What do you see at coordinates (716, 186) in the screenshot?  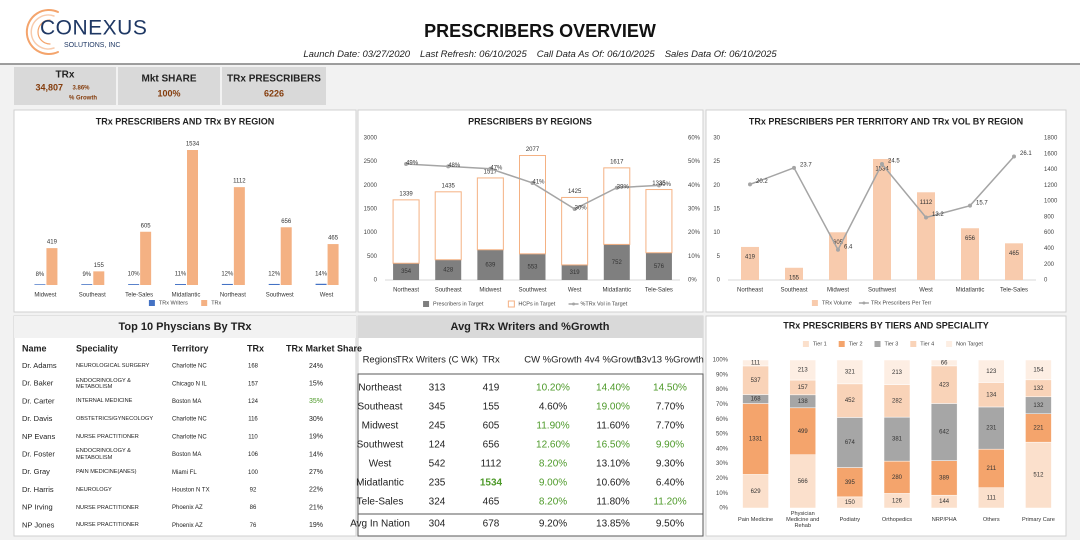 I see `y-tick-label: 20` at bounding box center [716, 186].